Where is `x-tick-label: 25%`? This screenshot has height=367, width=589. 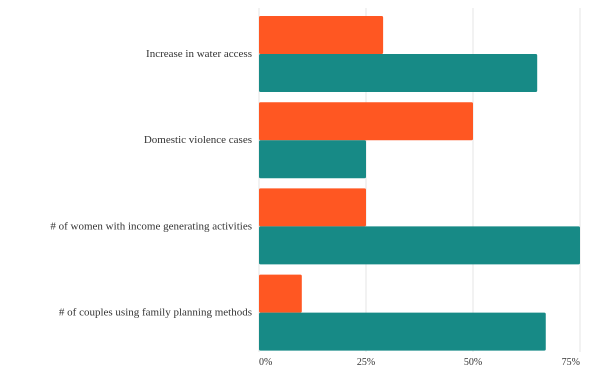 x-tick-label: 25% is located at coordinates (366, 362).